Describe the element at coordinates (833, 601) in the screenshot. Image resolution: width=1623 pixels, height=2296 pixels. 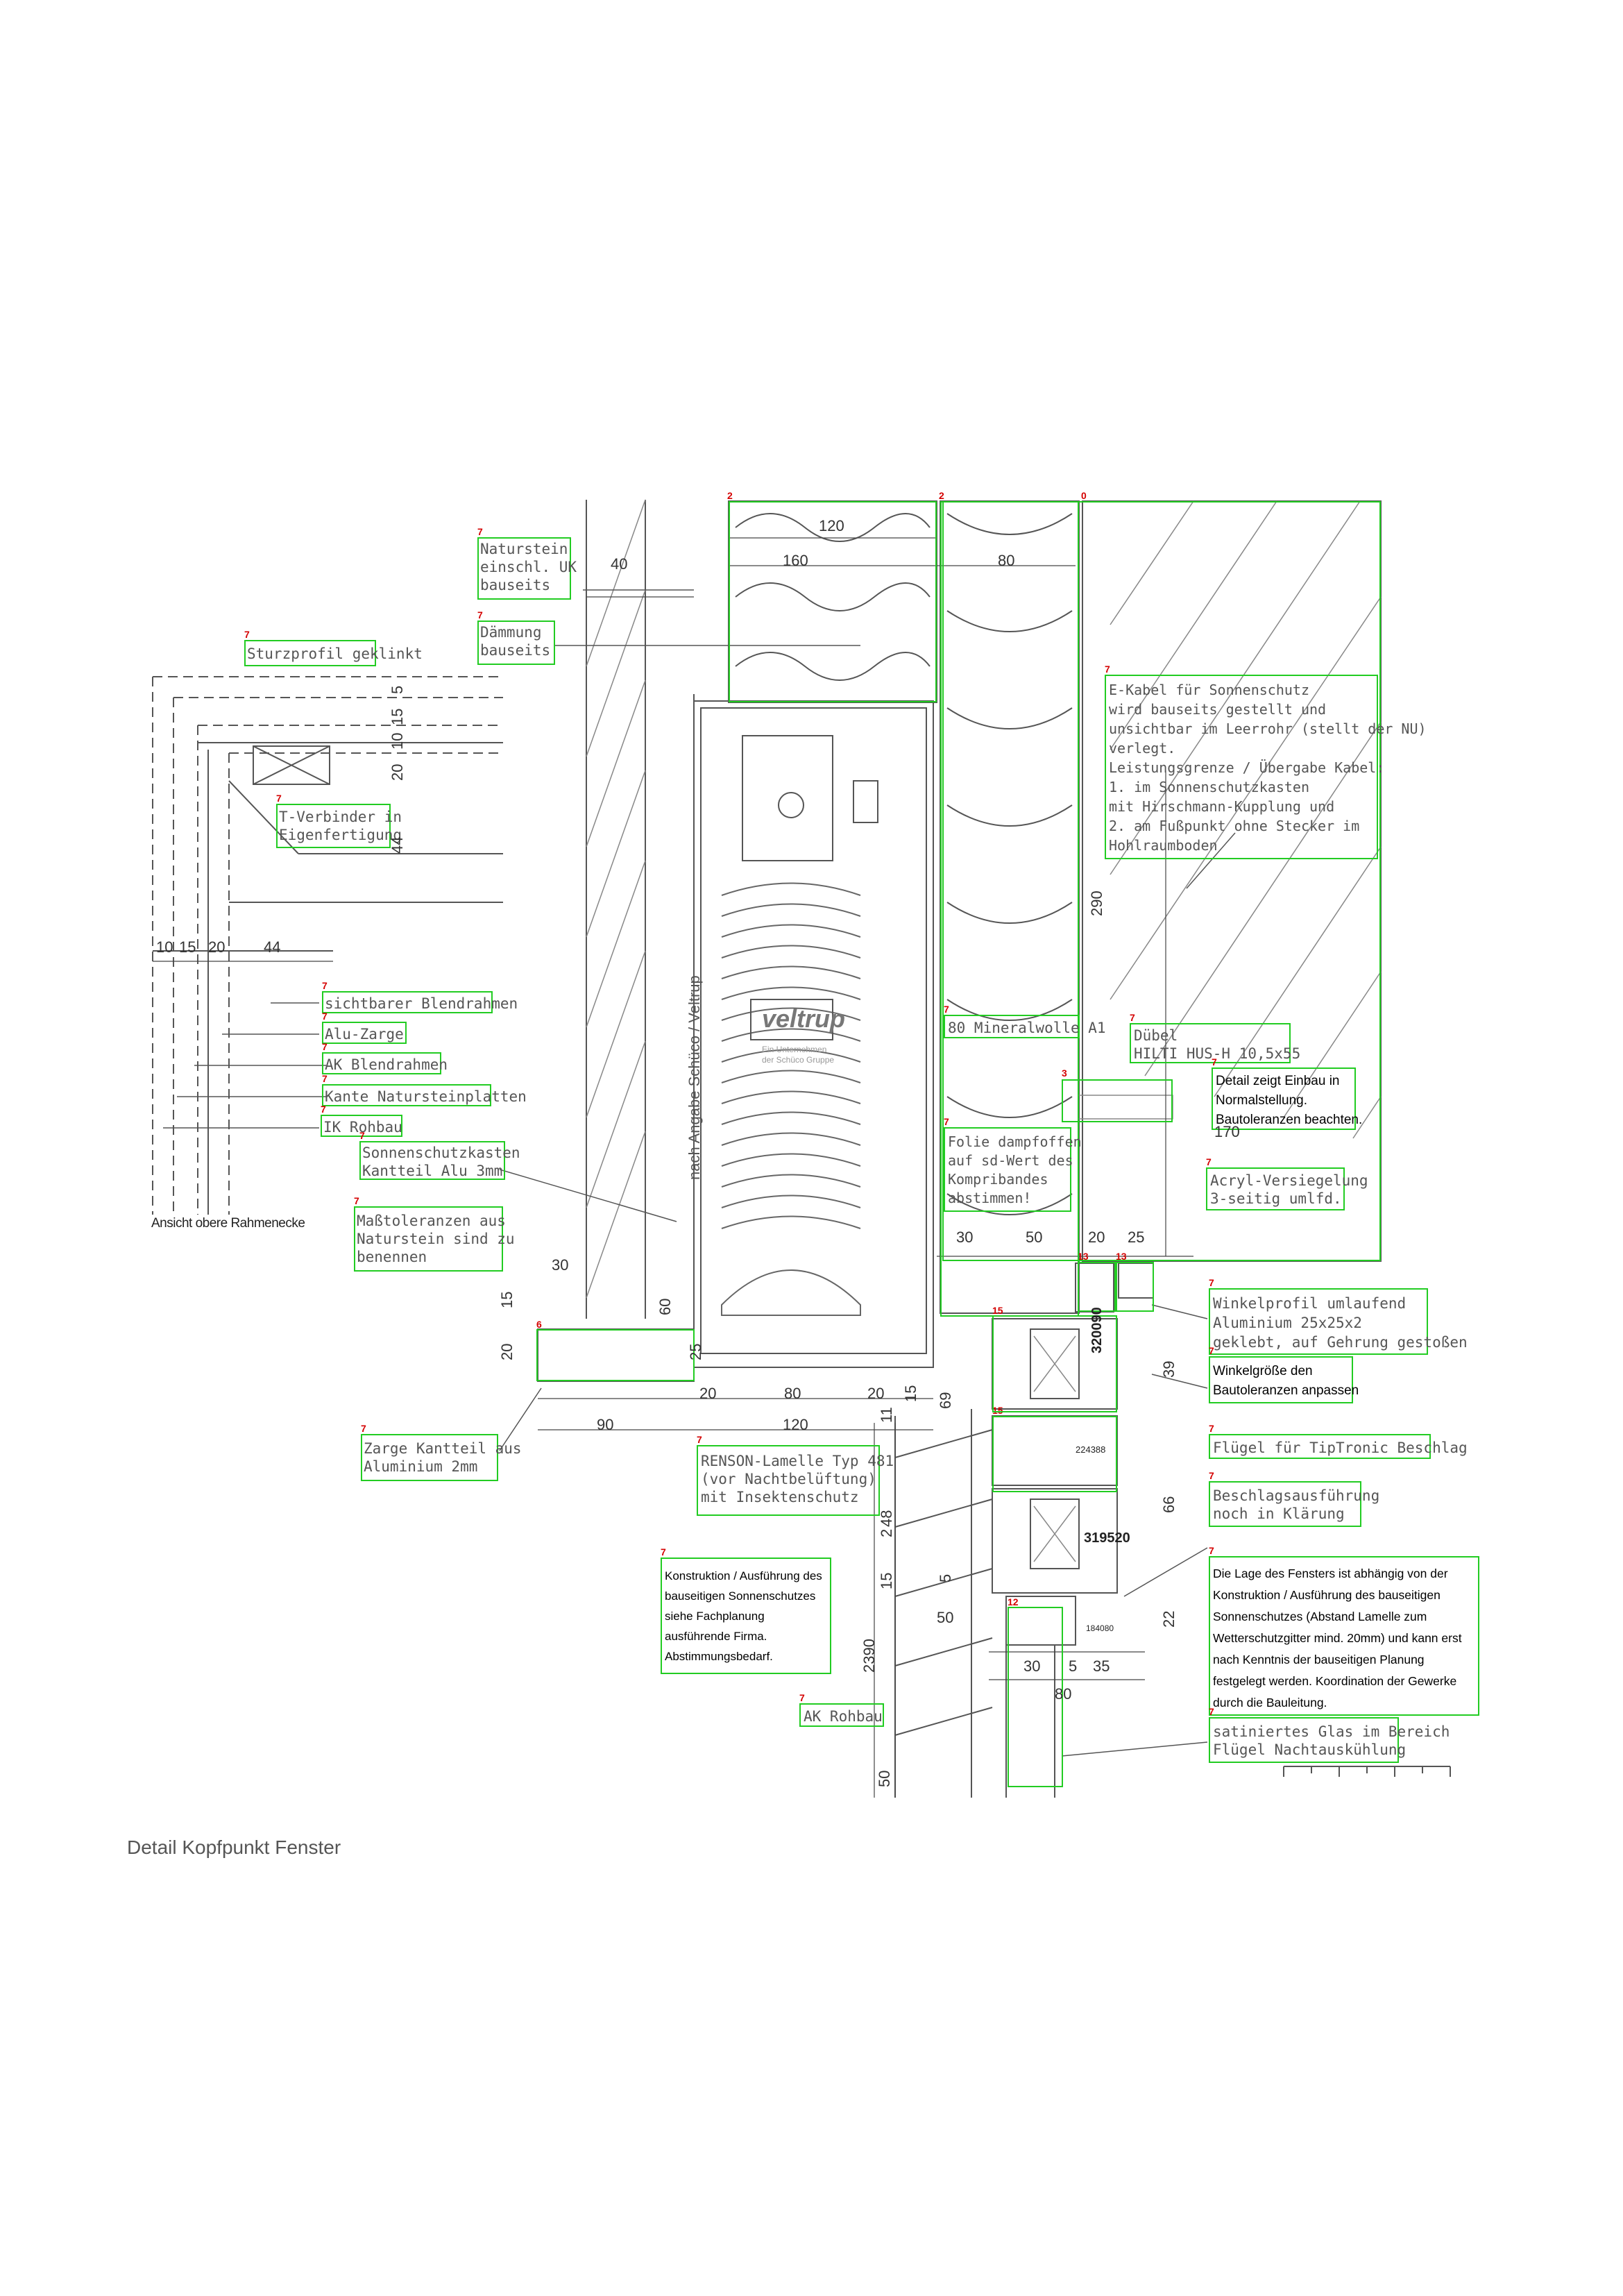
I see `element-box-insulation` at that location.